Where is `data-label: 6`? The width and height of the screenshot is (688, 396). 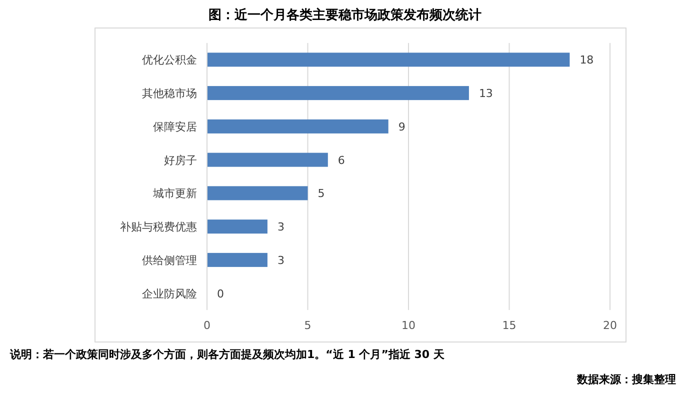 data-label: 6 is located at coordinates (341, 160).